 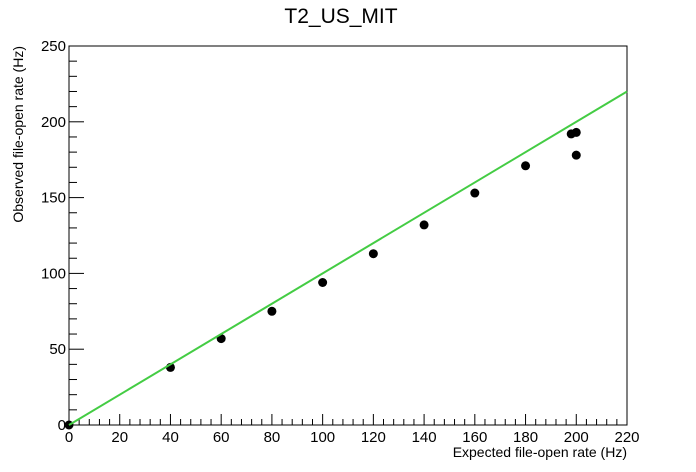 I want to click on x-axis-title: Expected file-open rate (Hz), so click(x=540, y=452).